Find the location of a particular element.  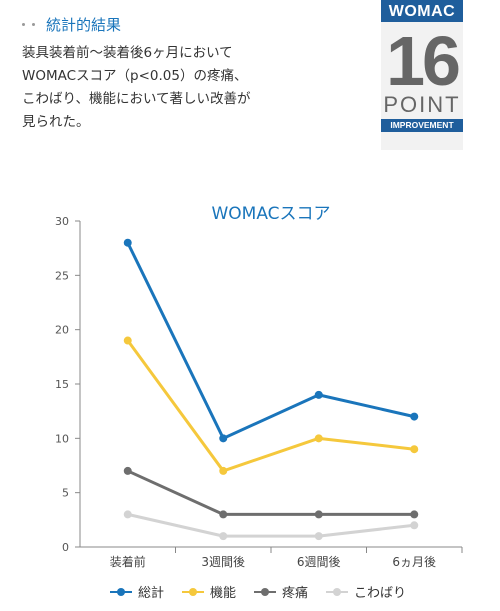

chart-legend: 総計 機能 疼痛 こわばり is located at coordinates (258, 591).